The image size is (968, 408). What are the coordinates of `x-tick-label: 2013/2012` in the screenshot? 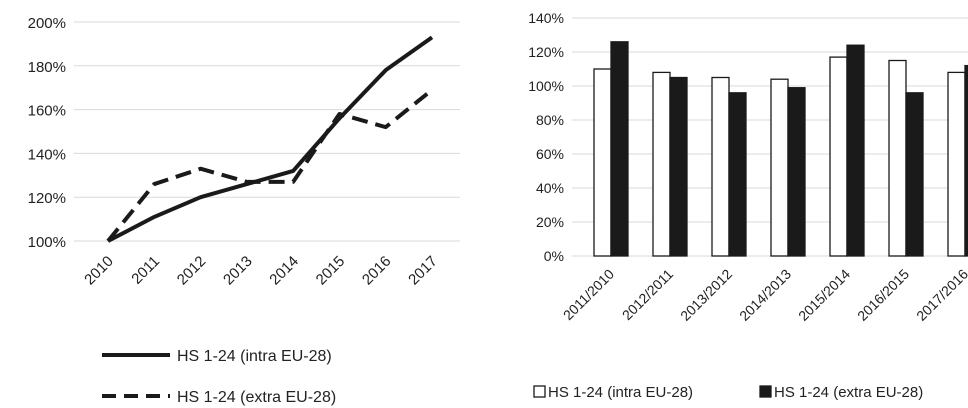 It's located at (706, 295).